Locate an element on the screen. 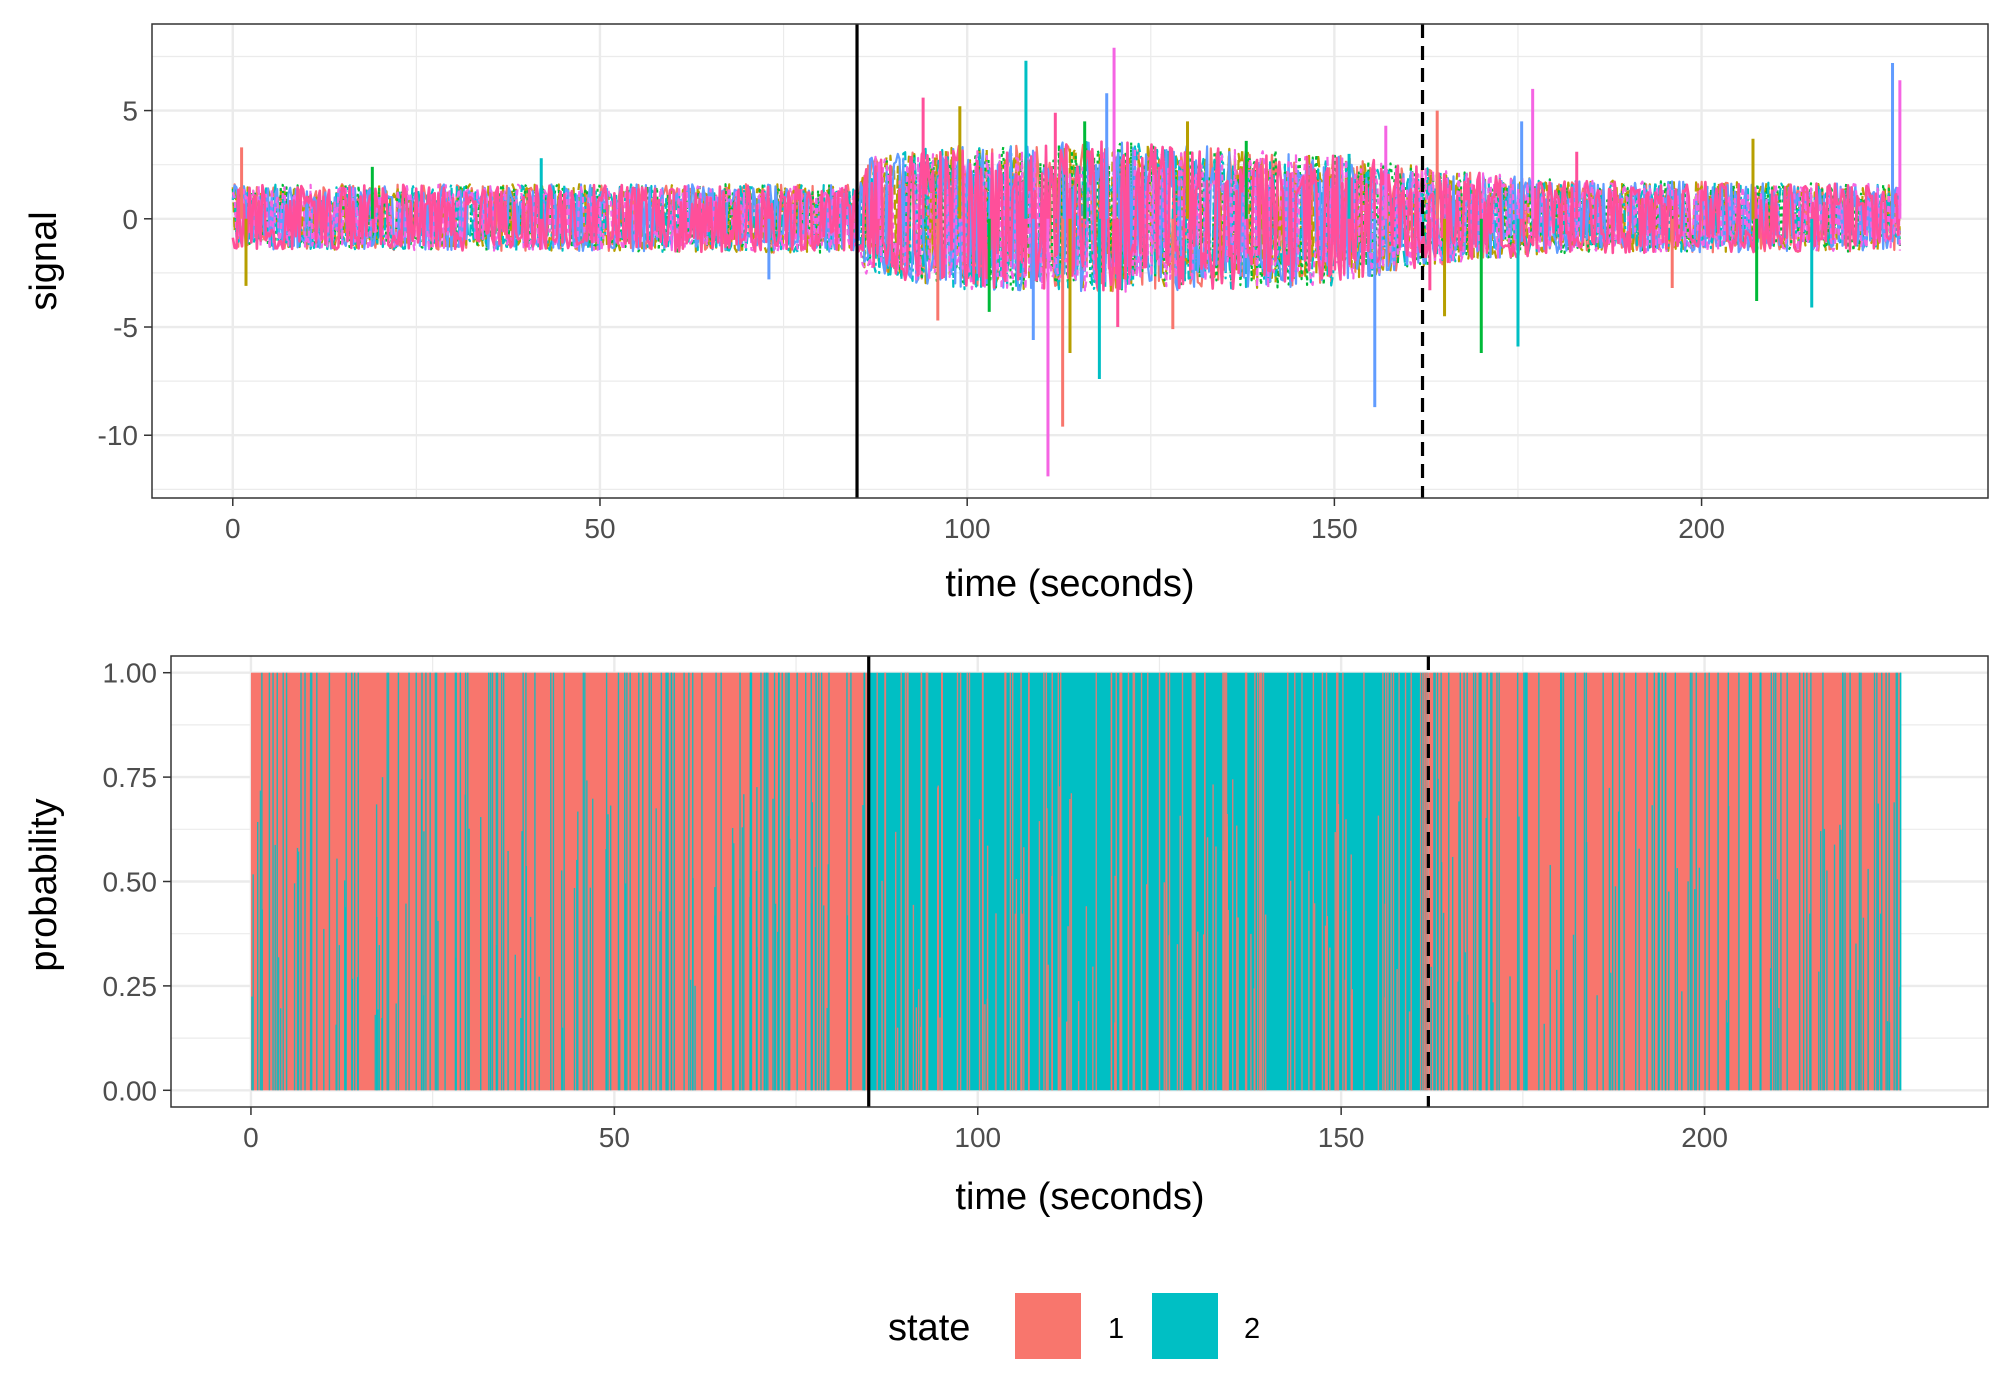 This screenshot has height=1400, width=2000. signal-y-axis: 5 0 -5 -10 is located at coordinates (125, 273).